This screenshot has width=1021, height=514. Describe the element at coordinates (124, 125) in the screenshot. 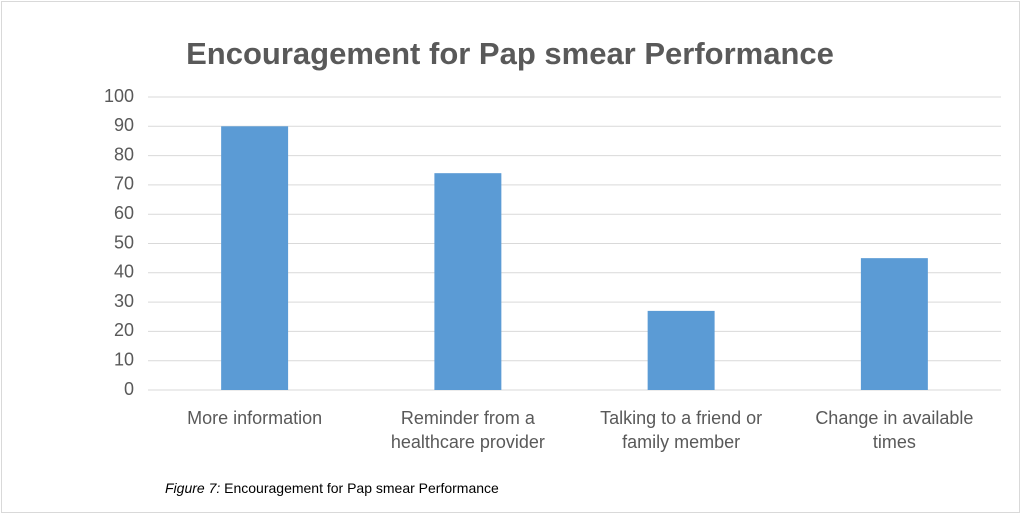

I see `y-tick-label: 90` at that location.